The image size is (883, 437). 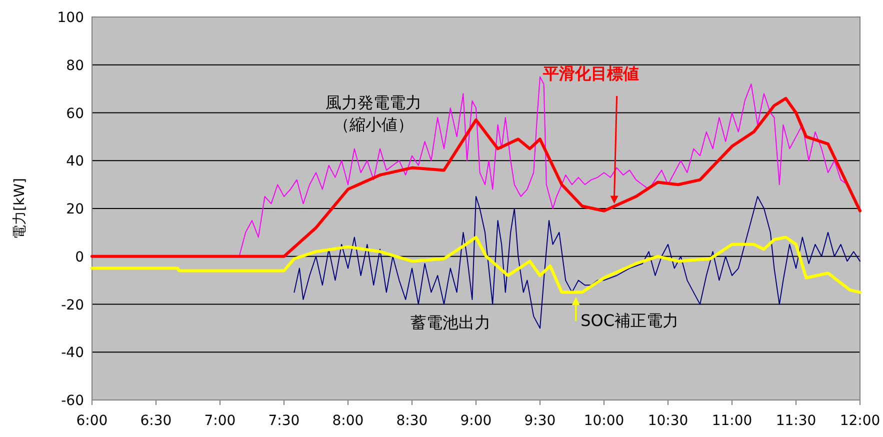 What do you see at coordinates (629, 320) in the screenshot?
I see `legend-label: SOC補正電力` at bounding box center [629, 320].